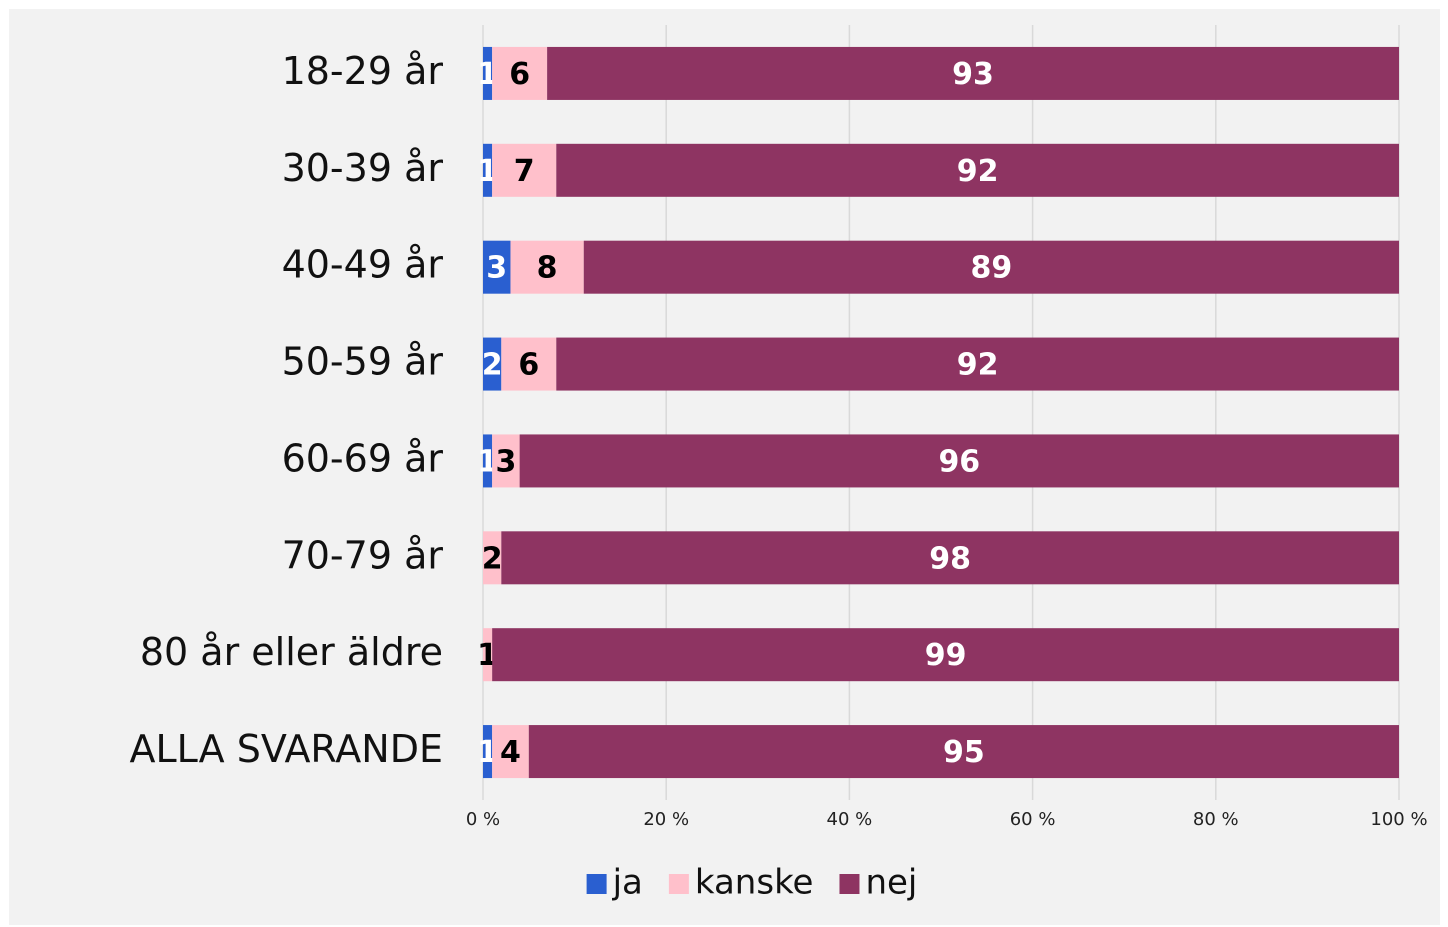 The width and height of the screenshot is (1448, 927). I want to click on value-label: 4, so click(510, 752).